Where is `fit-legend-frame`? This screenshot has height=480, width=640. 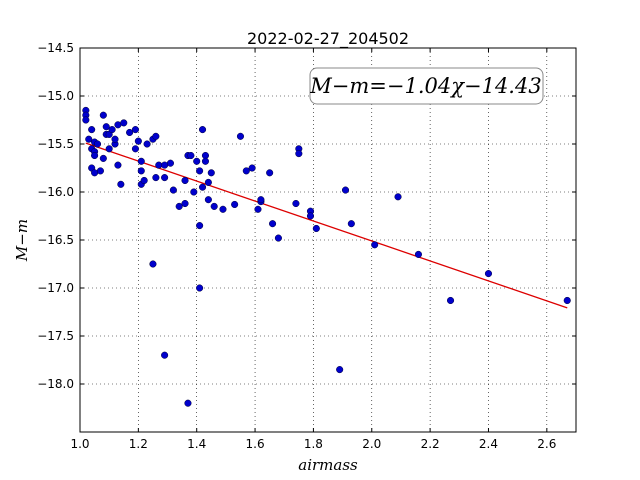
fit-legend-frame is located at coordinates (426, 86).